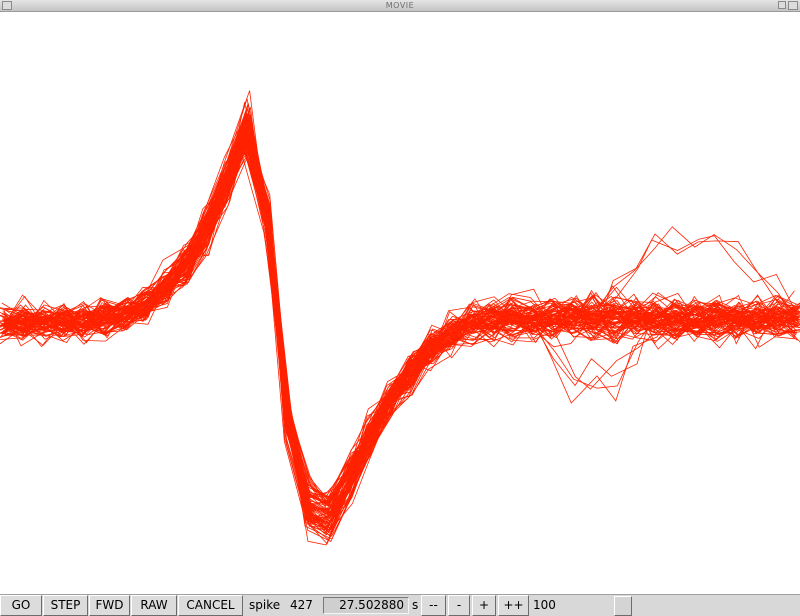 The width and height of the screenshot is (800, 616). I want to click on minimize-button, so click(782, 5).